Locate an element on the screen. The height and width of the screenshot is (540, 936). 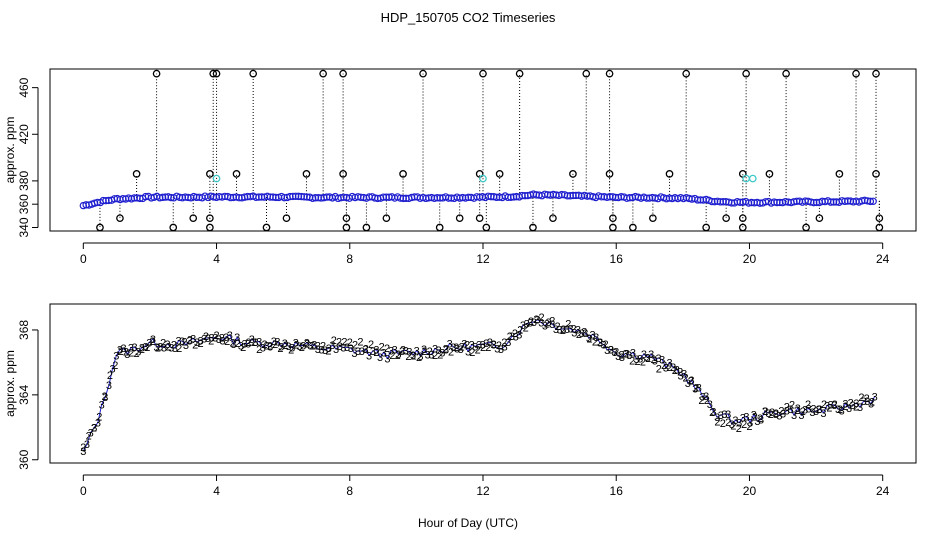
x-tick-label: 16 is located at coordinates (617, 259).